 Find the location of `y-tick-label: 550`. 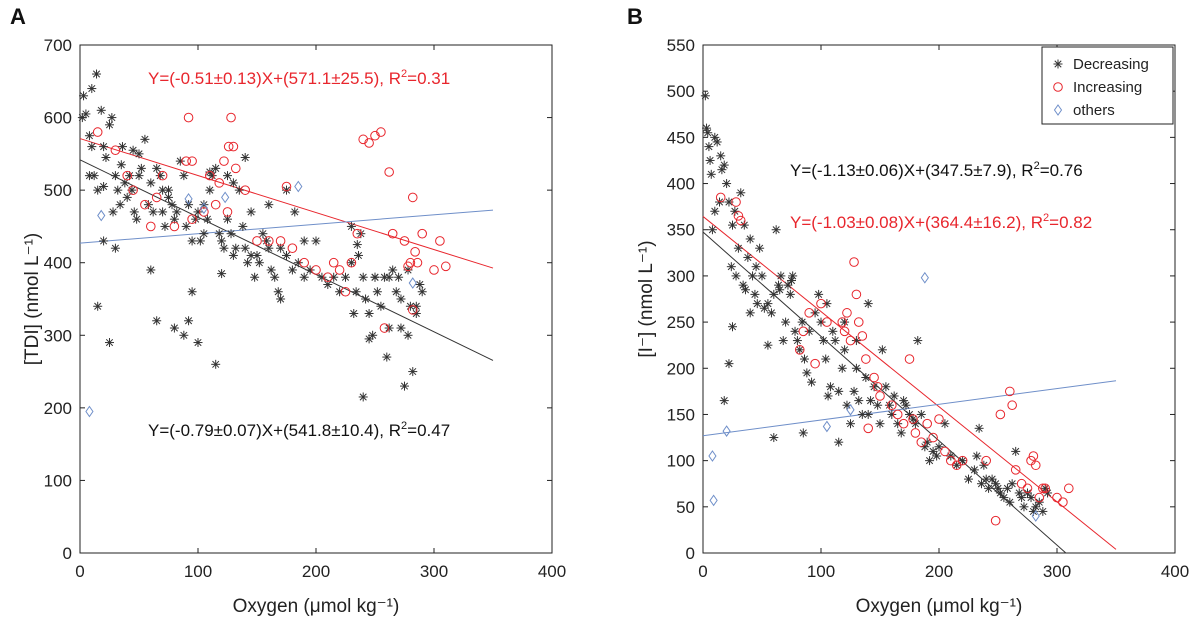

y-tick-label: 550 is located at coordinates (681, 45).